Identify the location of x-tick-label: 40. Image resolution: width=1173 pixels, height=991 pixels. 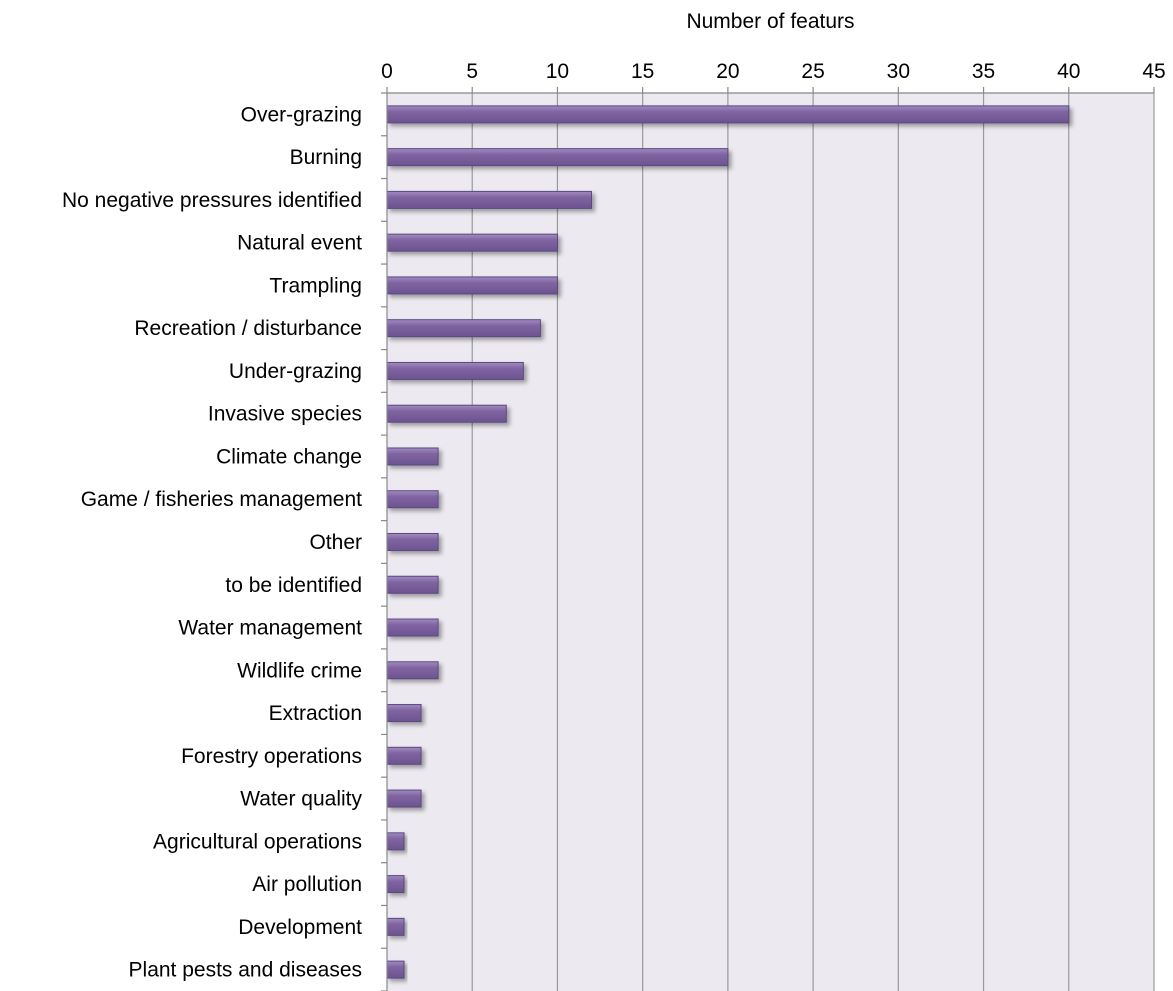
(1068, 71).